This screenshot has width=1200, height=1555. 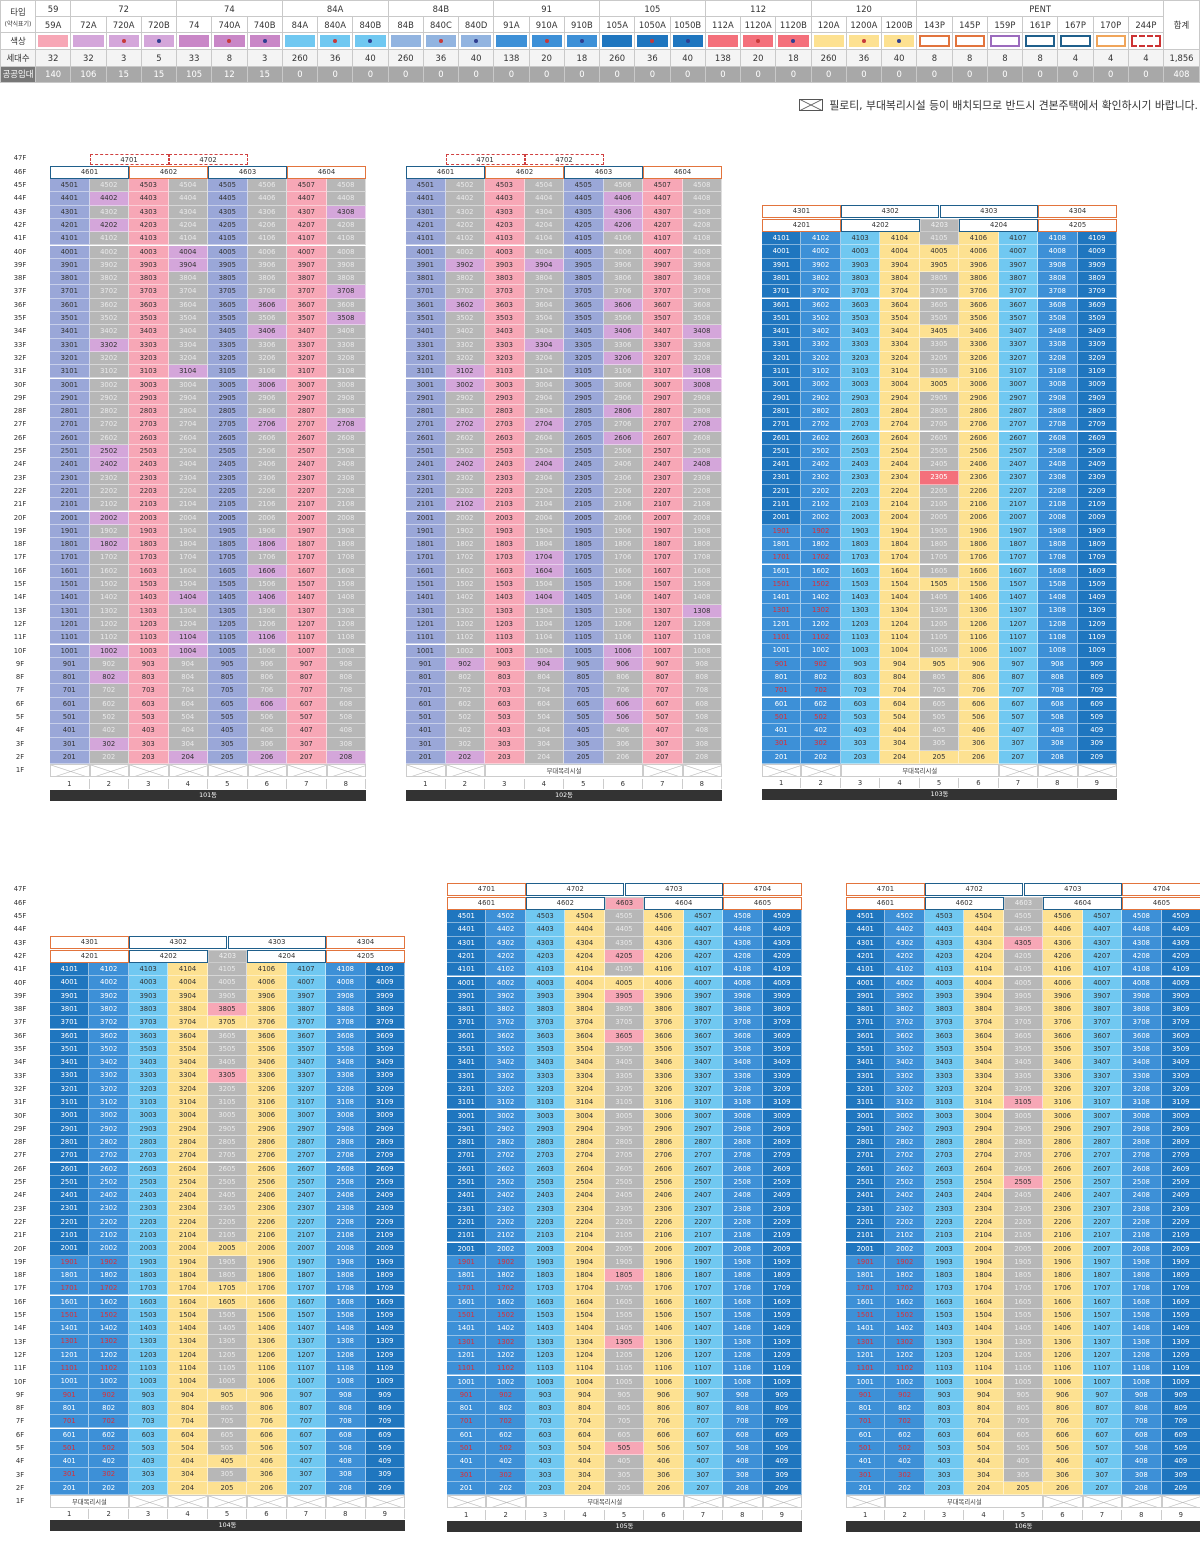 I want to click on unit-cell: 4103, so click(x=545, y=970).